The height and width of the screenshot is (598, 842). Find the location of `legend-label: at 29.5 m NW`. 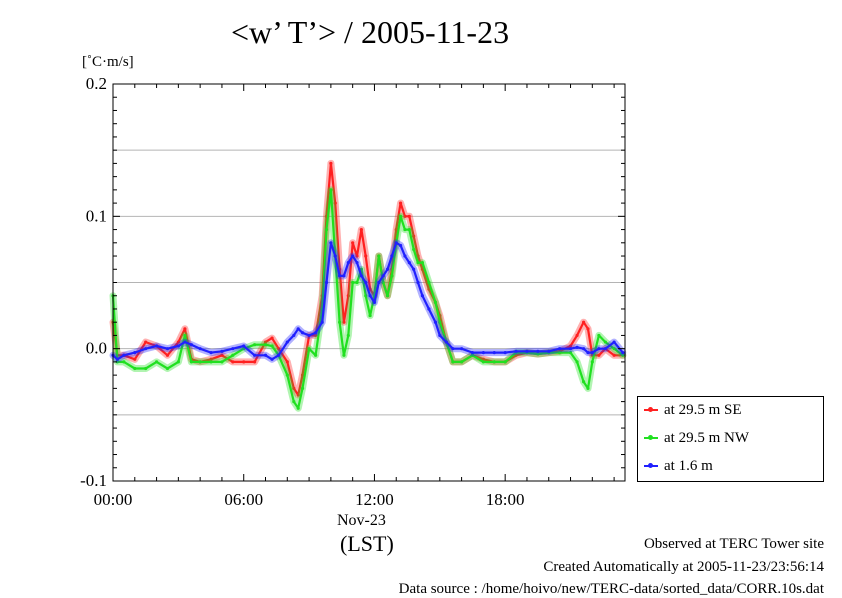

legend-label: at 29.5 m NW is located at coordinates (706, 437).